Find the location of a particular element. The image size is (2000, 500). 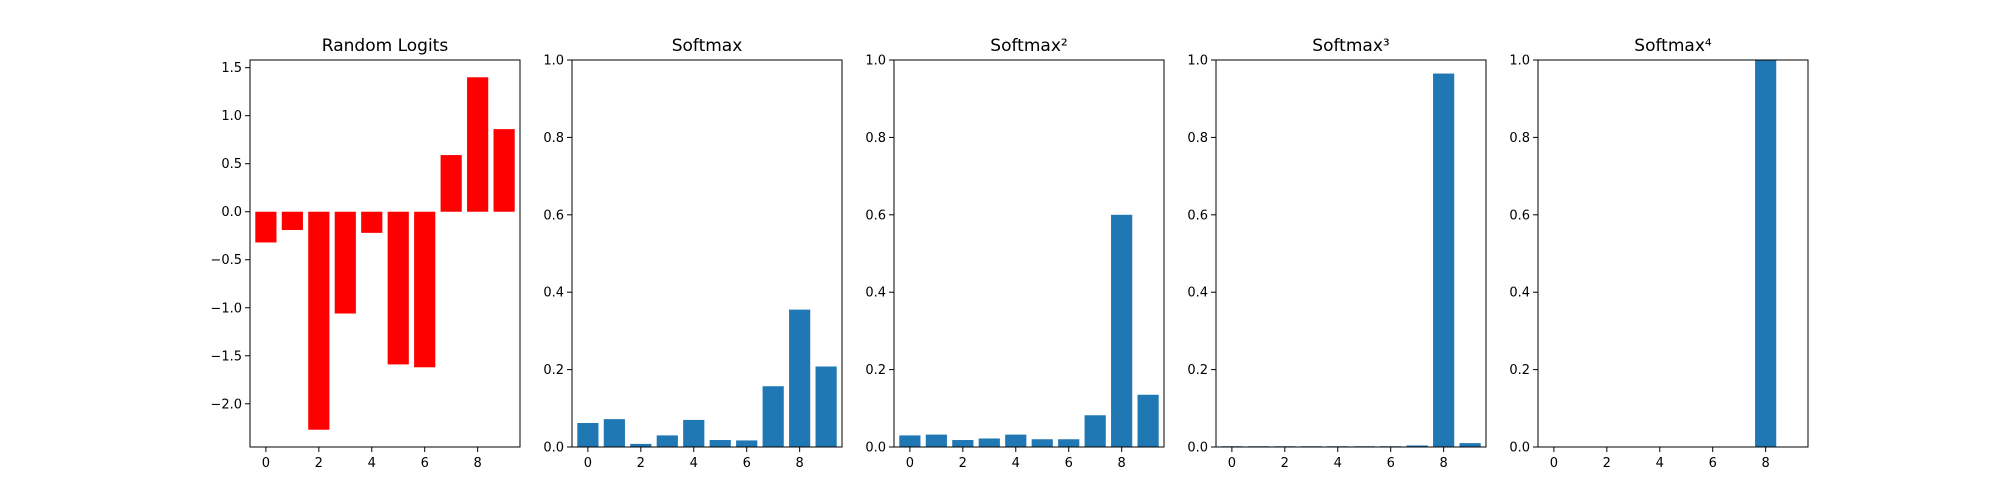

xtick-label-4-3: 6 is located at coordinates (1713, 463).